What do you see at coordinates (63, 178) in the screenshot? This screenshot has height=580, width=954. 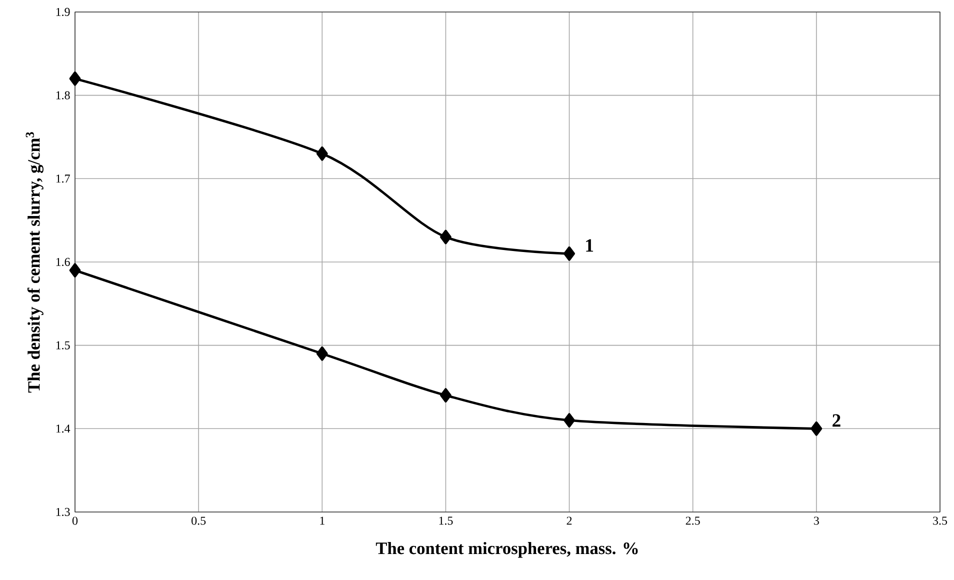 I see `y-tick-label: 1.7` at bounding box center [63, 178].